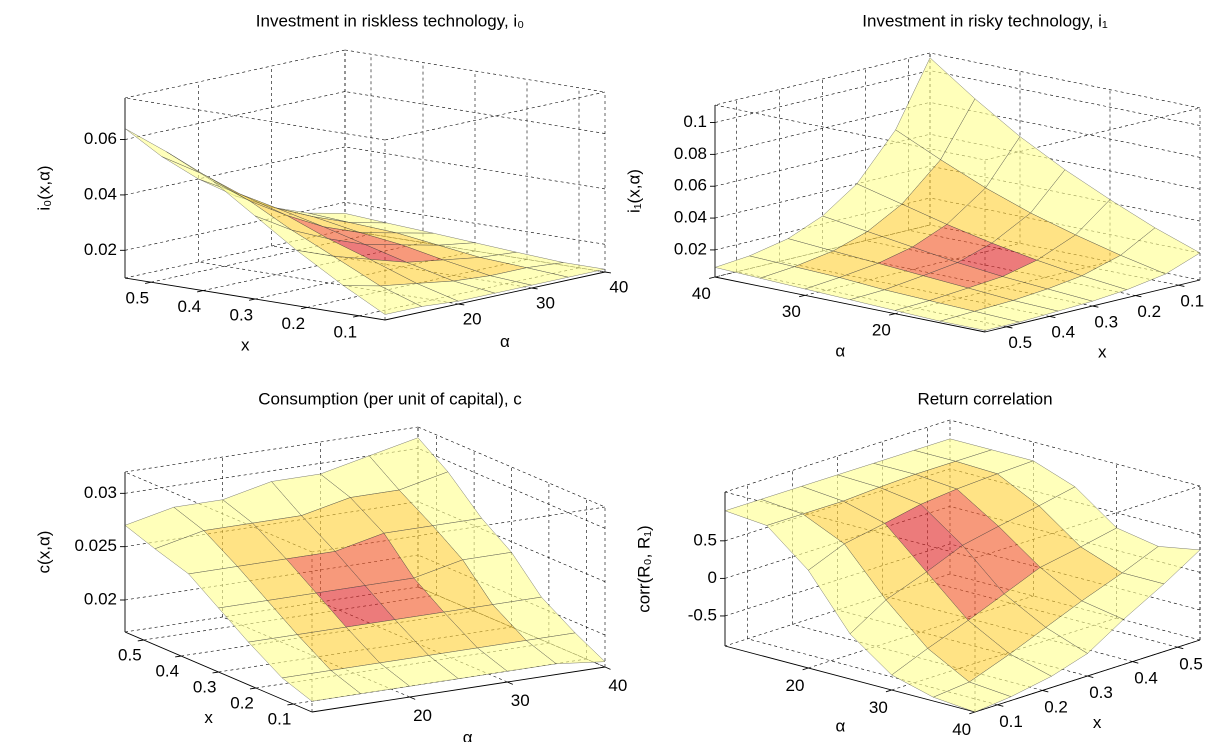 The image size is (1212, 742). What do you see at coordinates (705, 539) in the screenshot?
I see `z-tick-label: 0.5` at bounding box center [705, 539].